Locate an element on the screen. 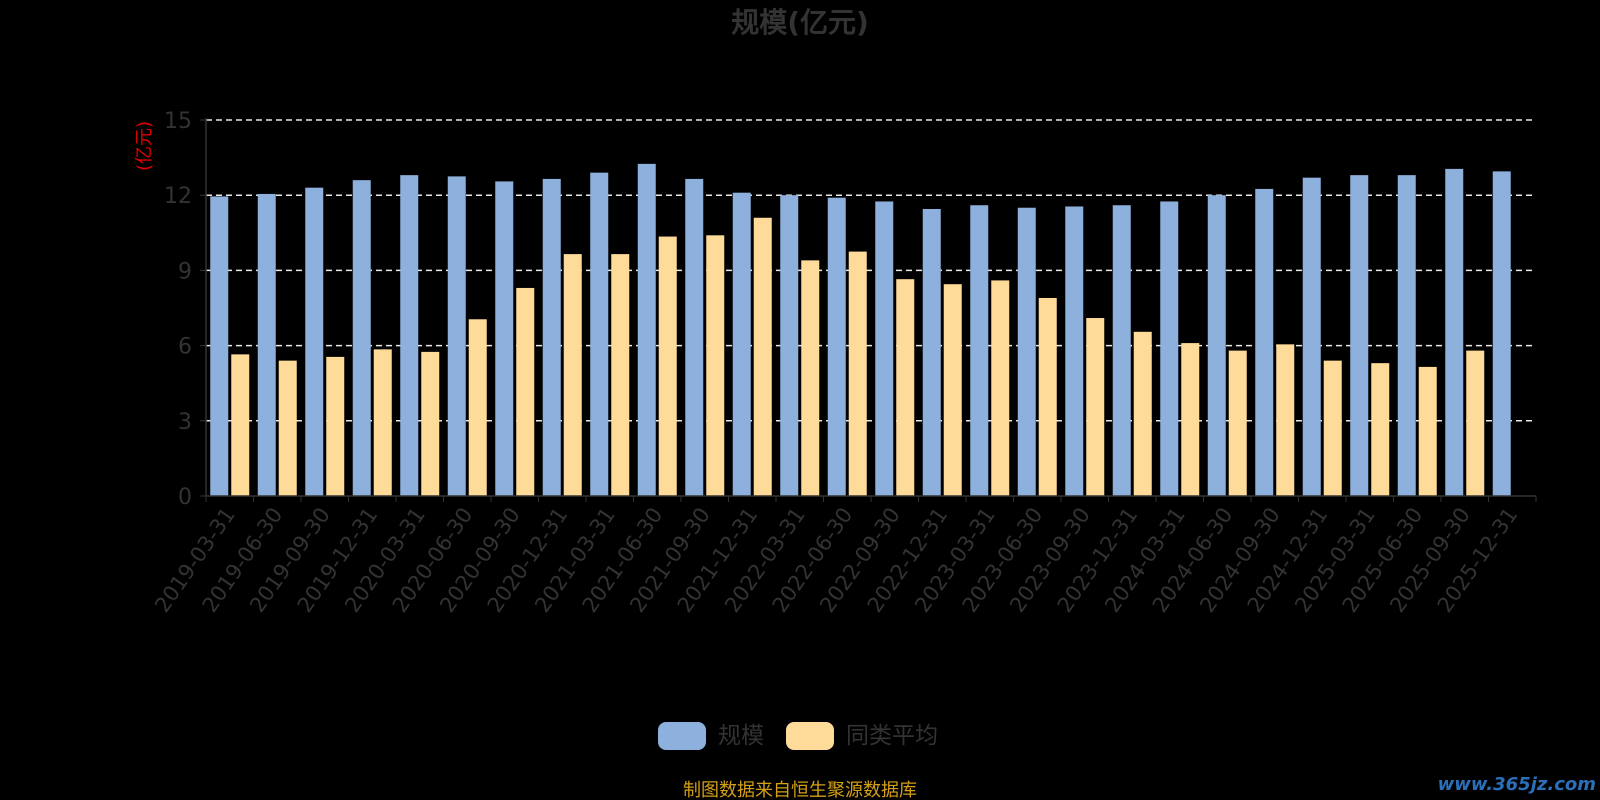  y-tick-label: 3 is located at coordinates (185, 422).